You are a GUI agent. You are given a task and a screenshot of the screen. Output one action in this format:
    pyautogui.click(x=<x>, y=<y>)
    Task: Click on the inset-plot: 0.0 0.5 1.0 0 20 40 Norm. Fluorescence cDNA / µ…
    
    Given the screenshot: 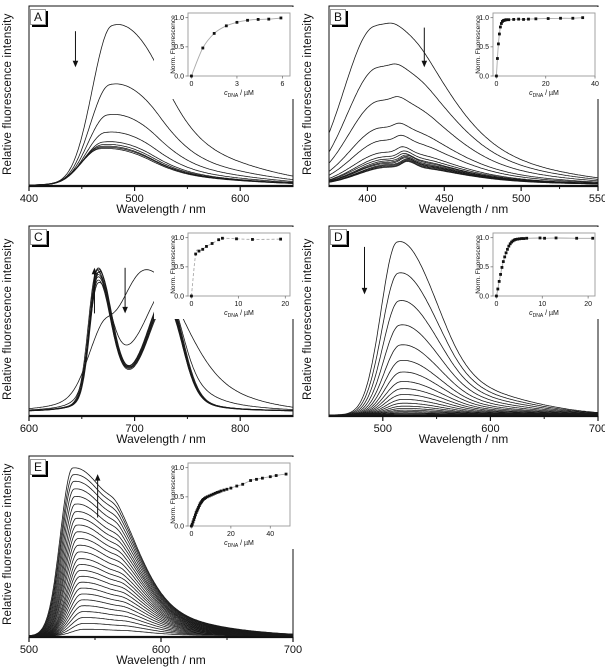 What is the action you would take?
    pyautogui.click(x=226, y=503)
    